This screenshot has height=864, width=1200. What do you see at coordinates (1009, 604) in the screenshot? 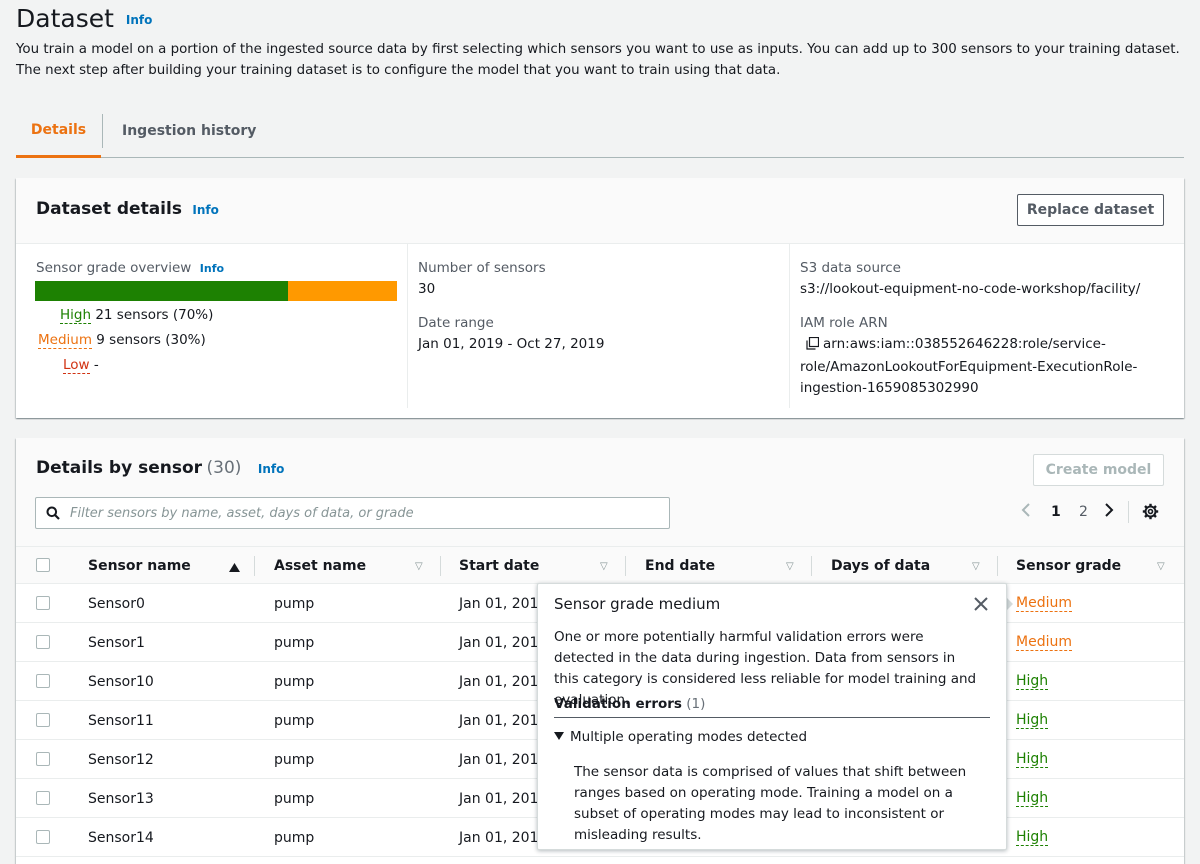
I see `popover-arrow` at bounding box center [1009, 604].